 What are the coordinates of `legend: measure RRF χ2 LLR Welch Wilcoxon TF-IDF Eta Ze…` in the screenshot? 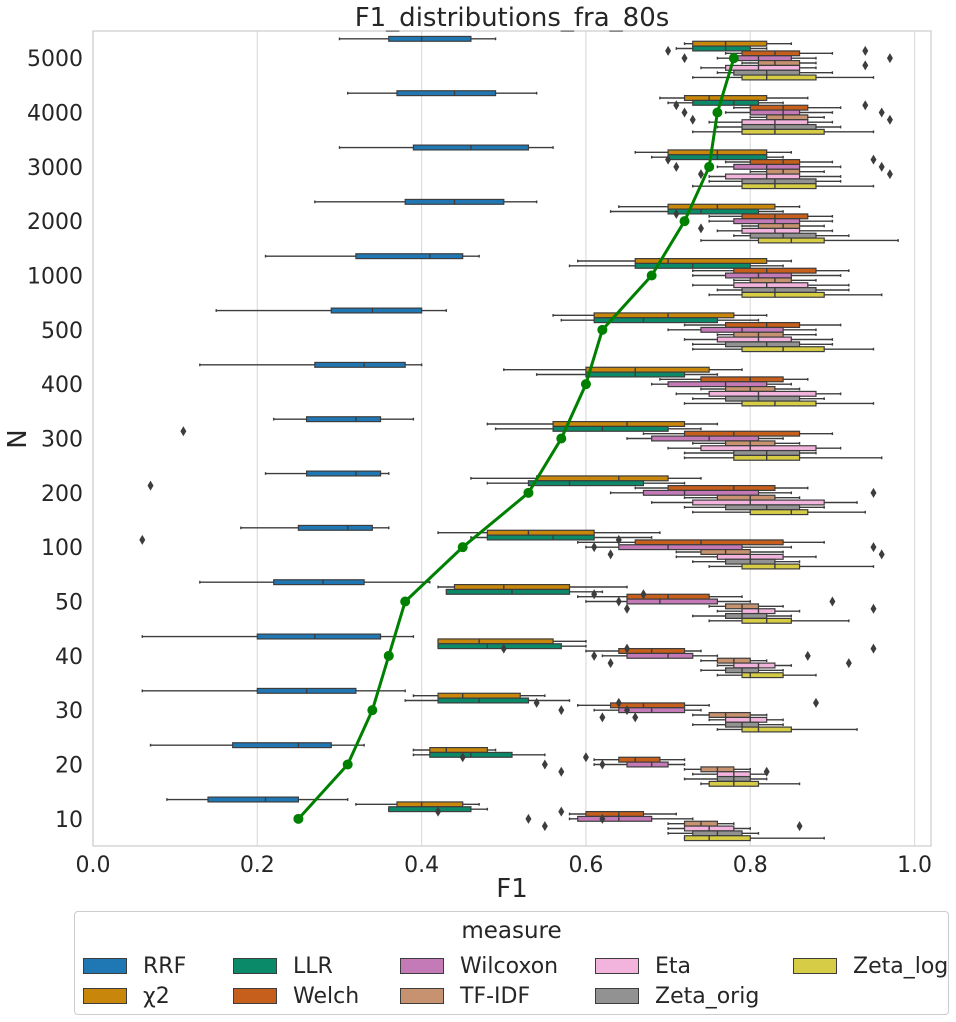 It's located at (511, 963).